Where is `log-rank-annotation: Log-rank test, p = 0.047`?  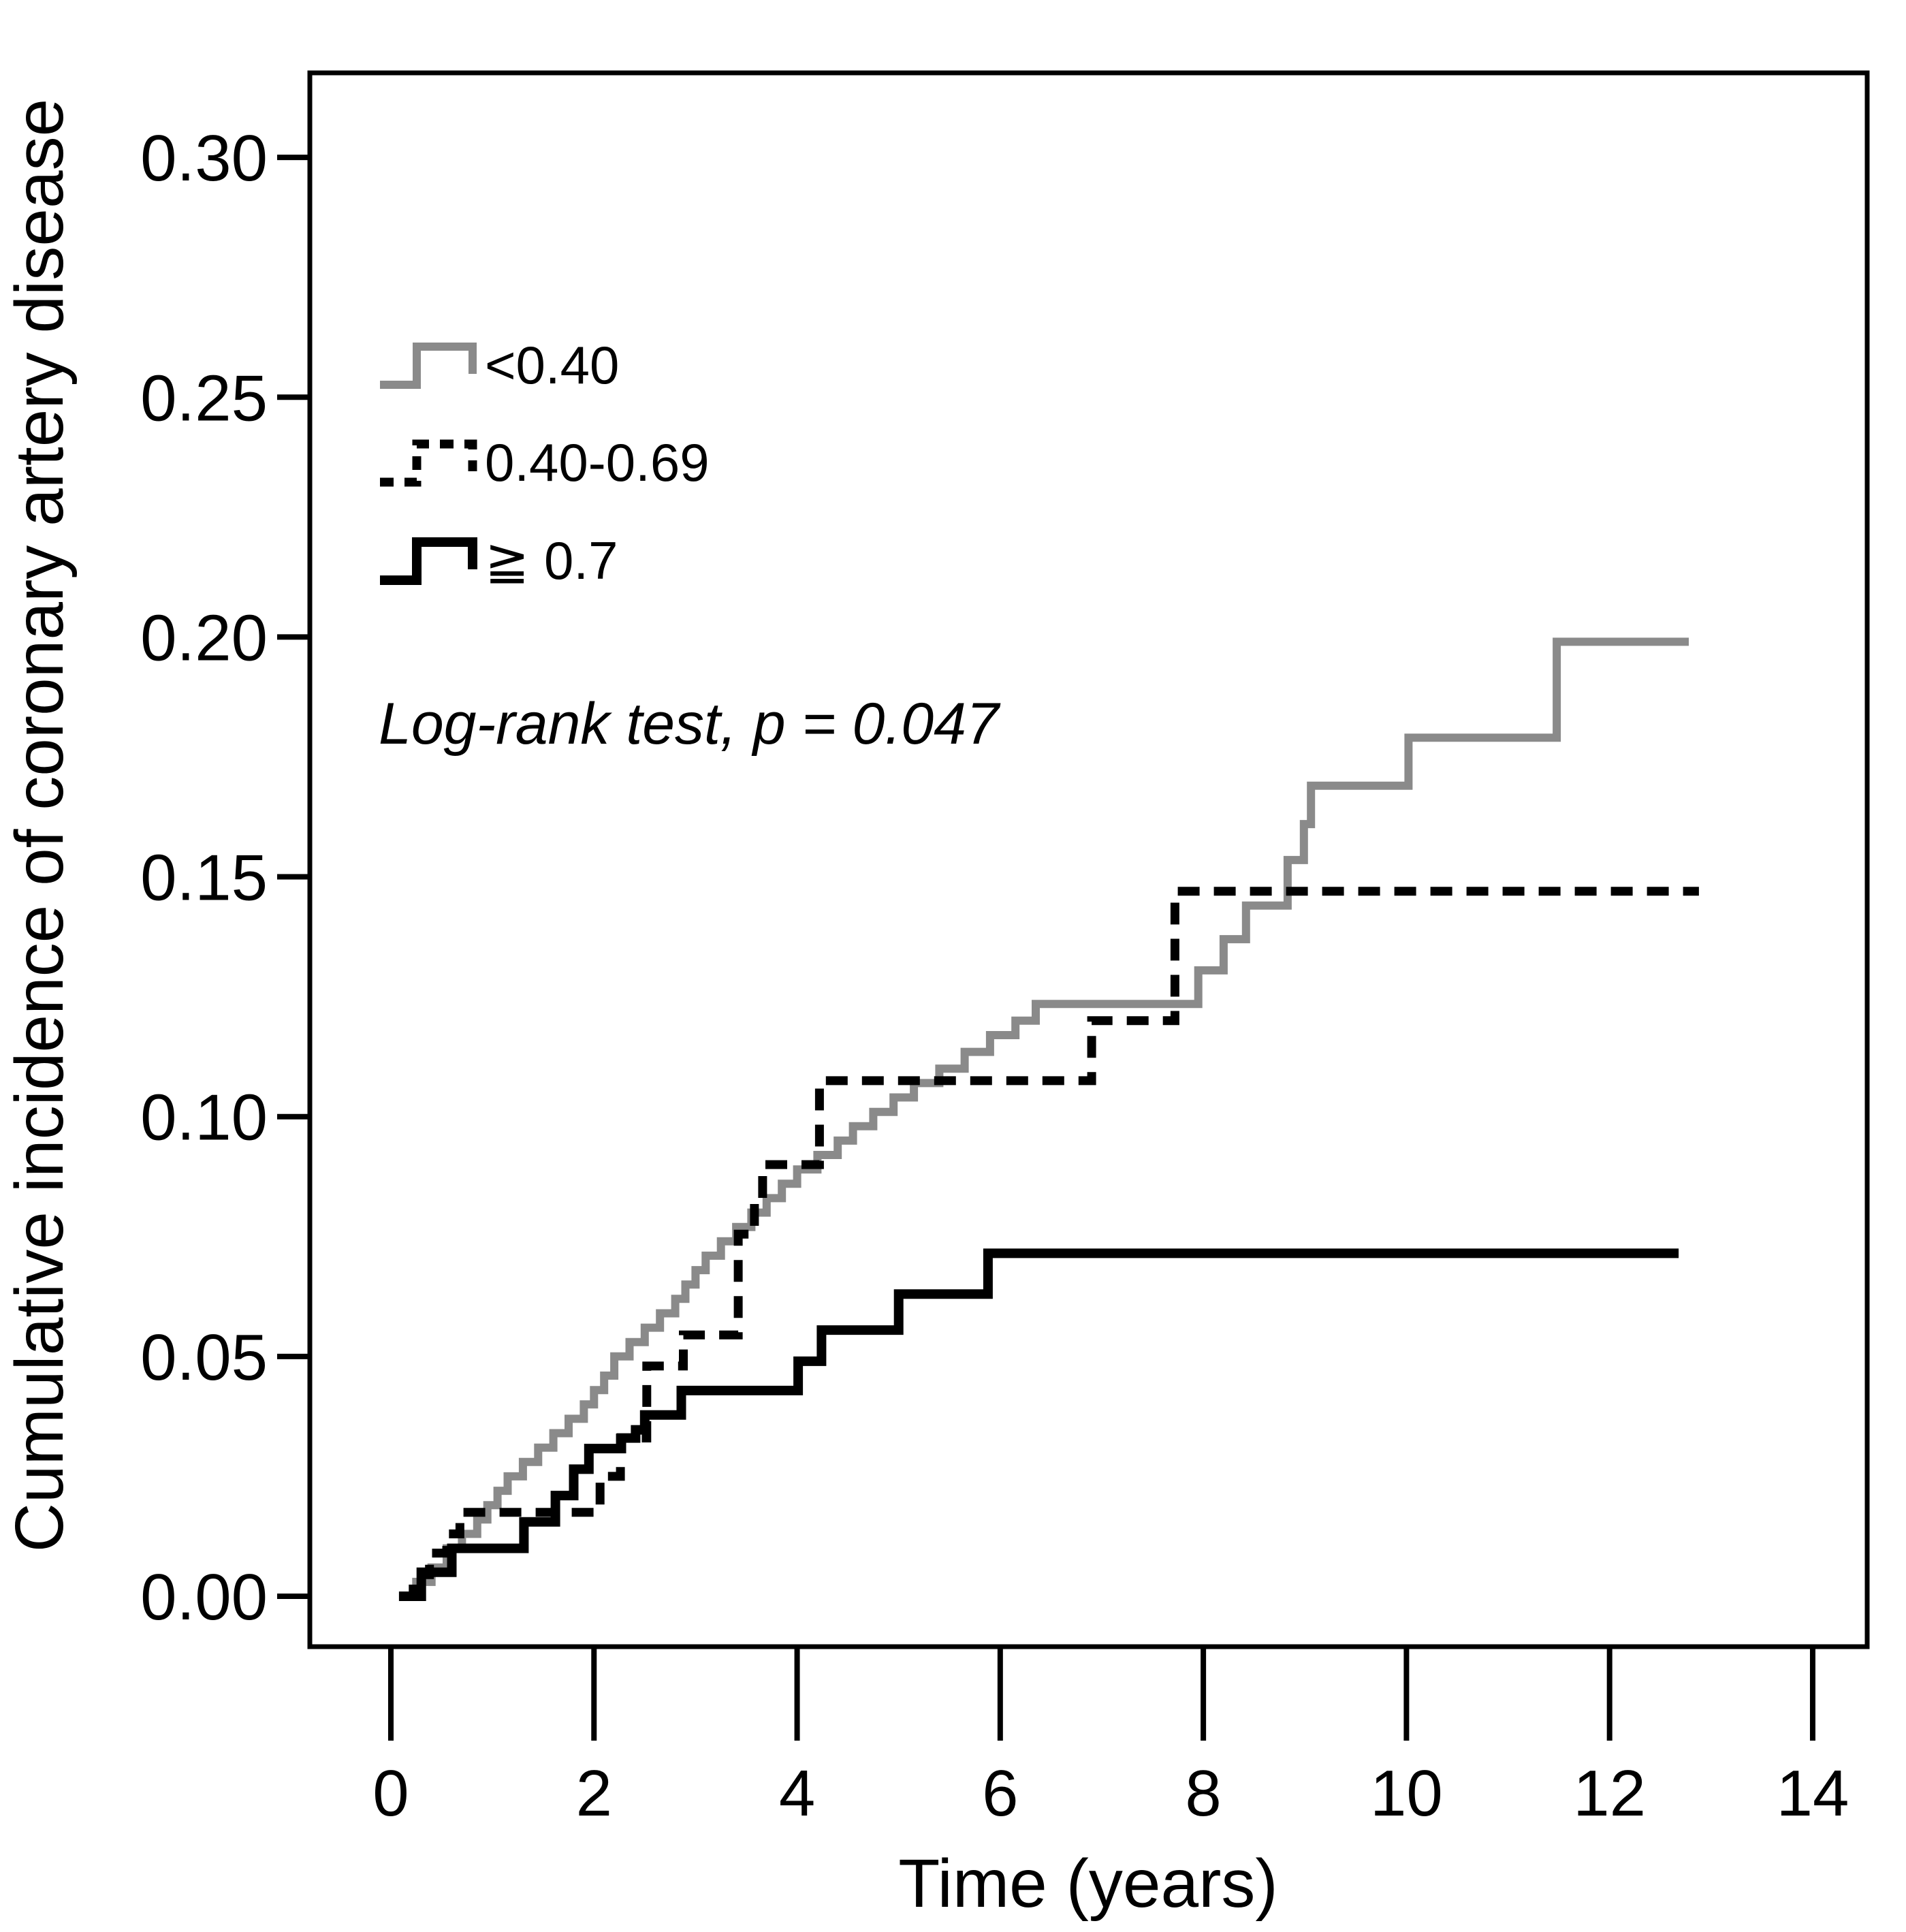 log-rank-annotation: Log-rank test, p = 0.047 is located at coordinates (690, 724).